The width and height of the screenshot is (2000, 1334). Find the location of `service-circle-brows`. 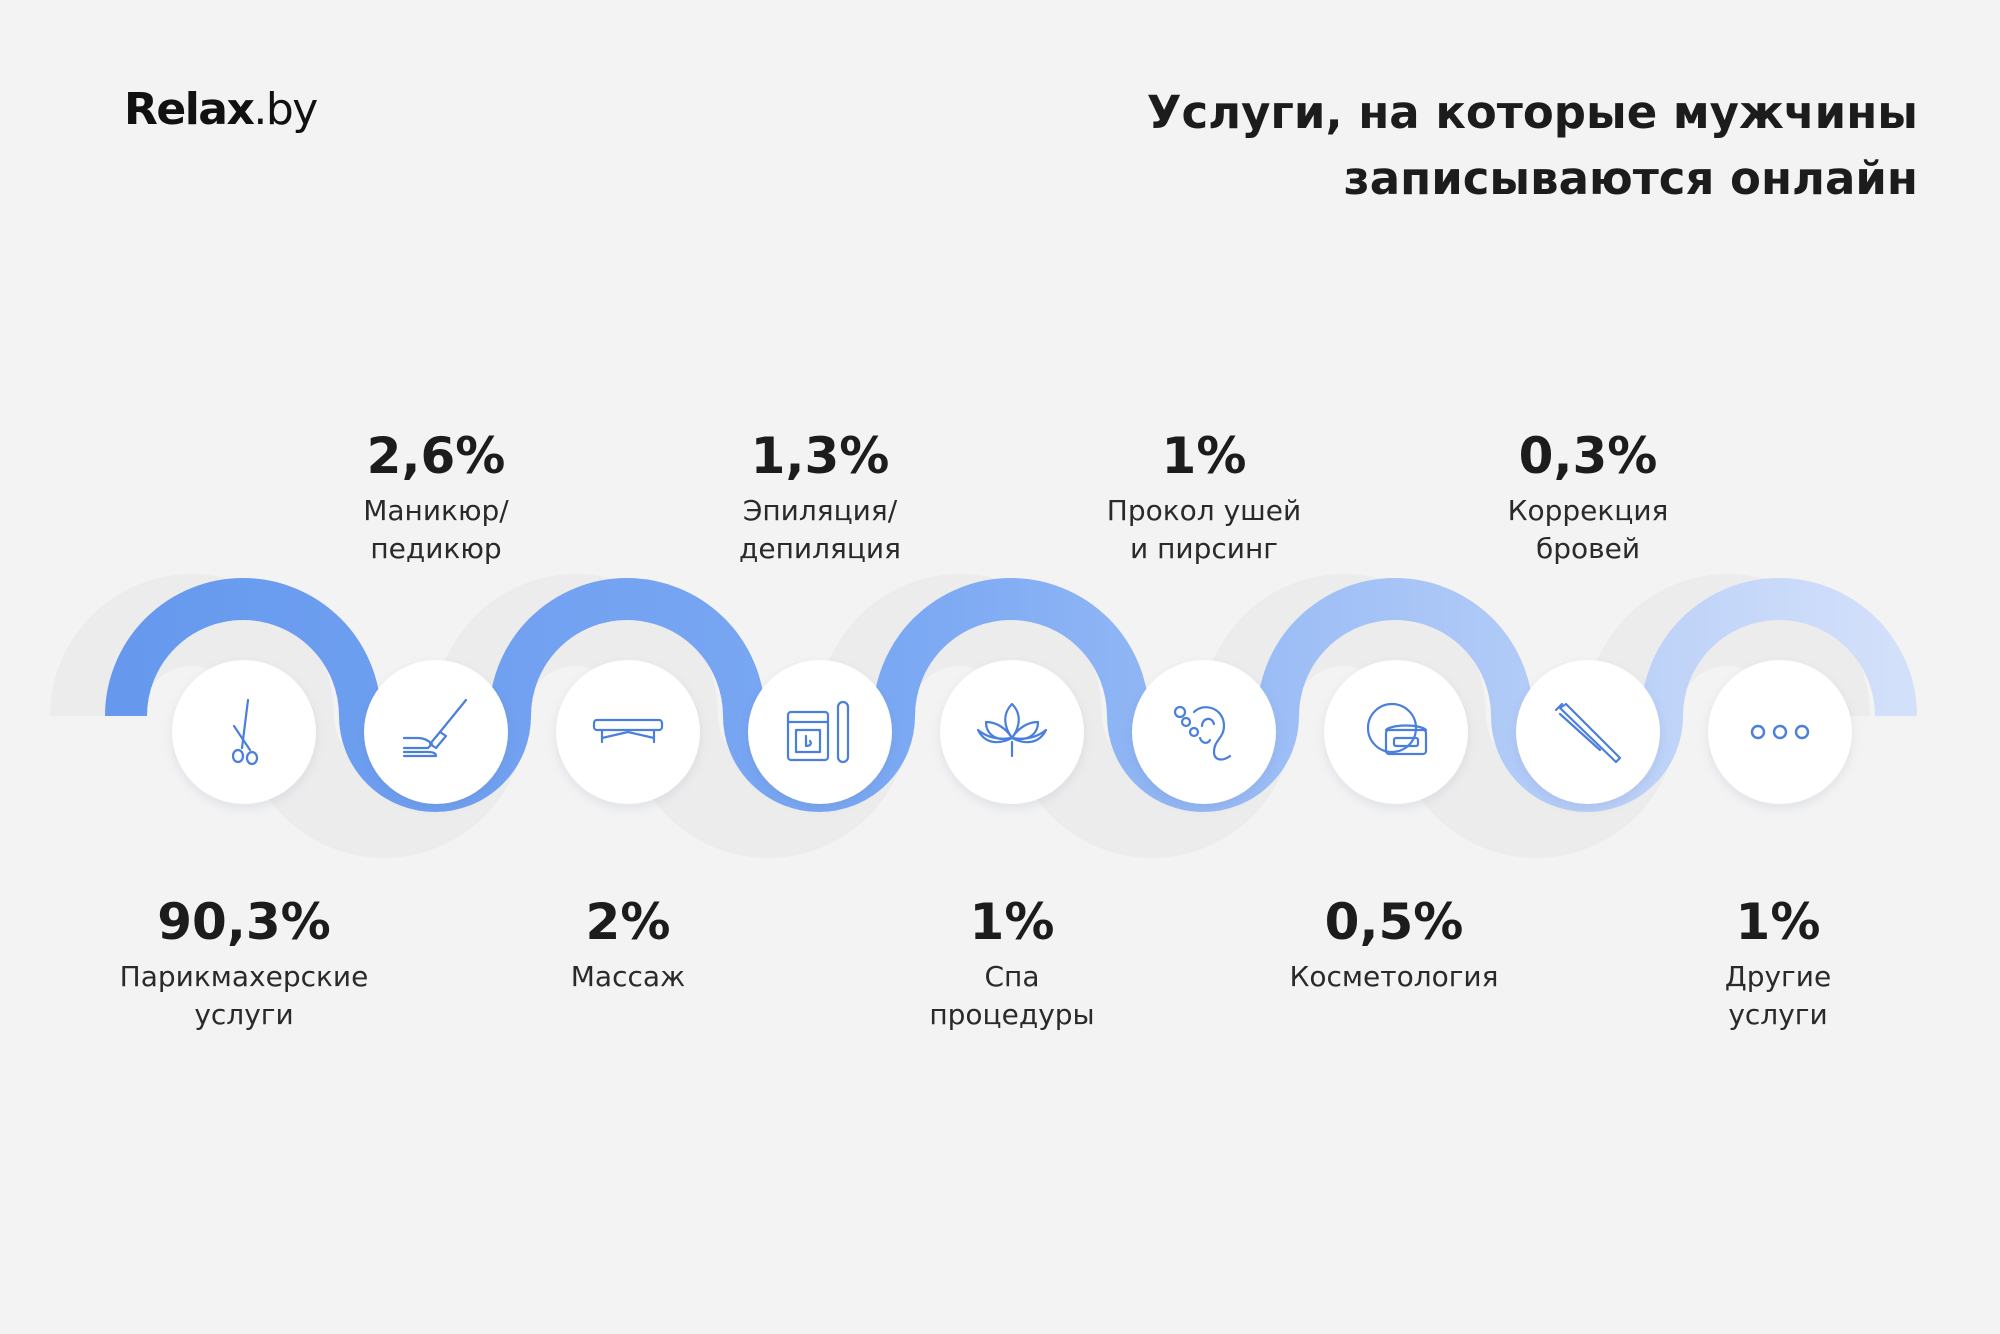

service-circle-brows is located at coordinates (1588, 732).